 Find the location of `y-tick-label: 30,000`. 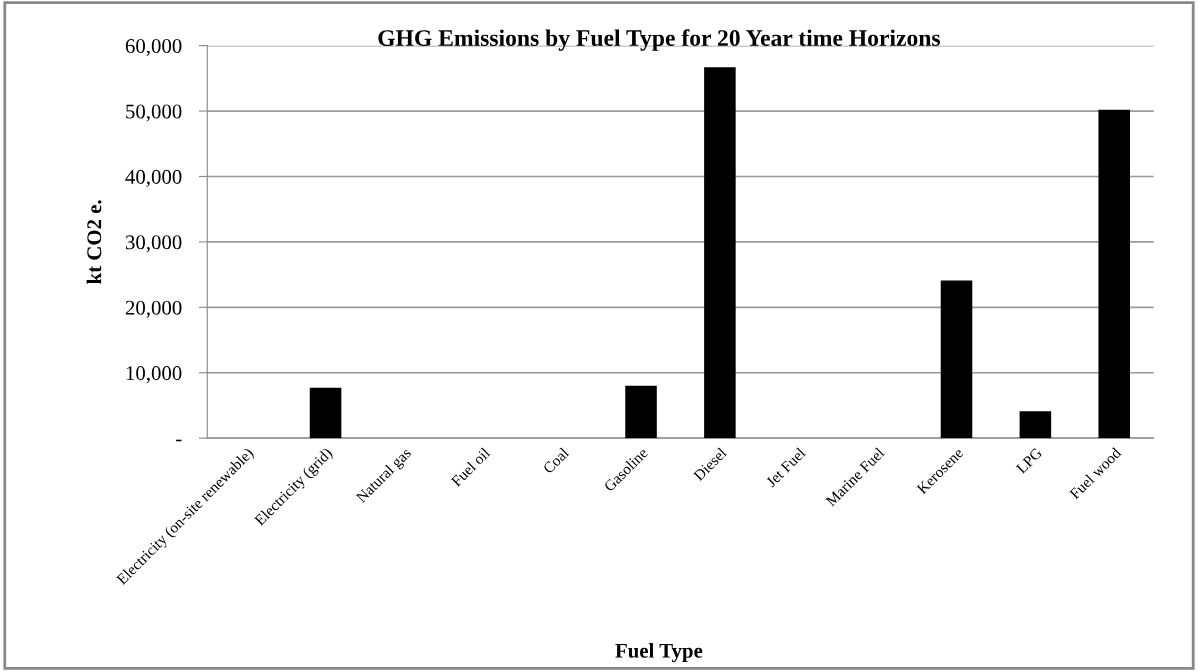

y-tick-label: 30,000 is located at coordinates (153, 244).